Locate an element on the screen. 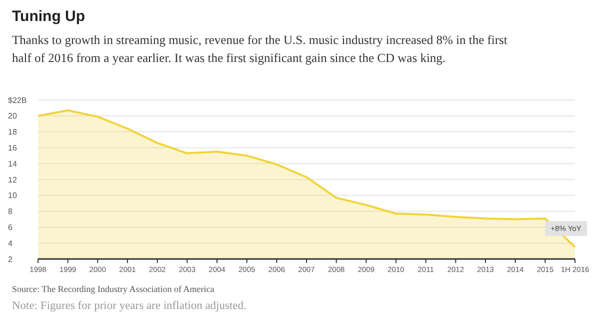  y-tick-label: $22B is located at coordinates (17, 100).